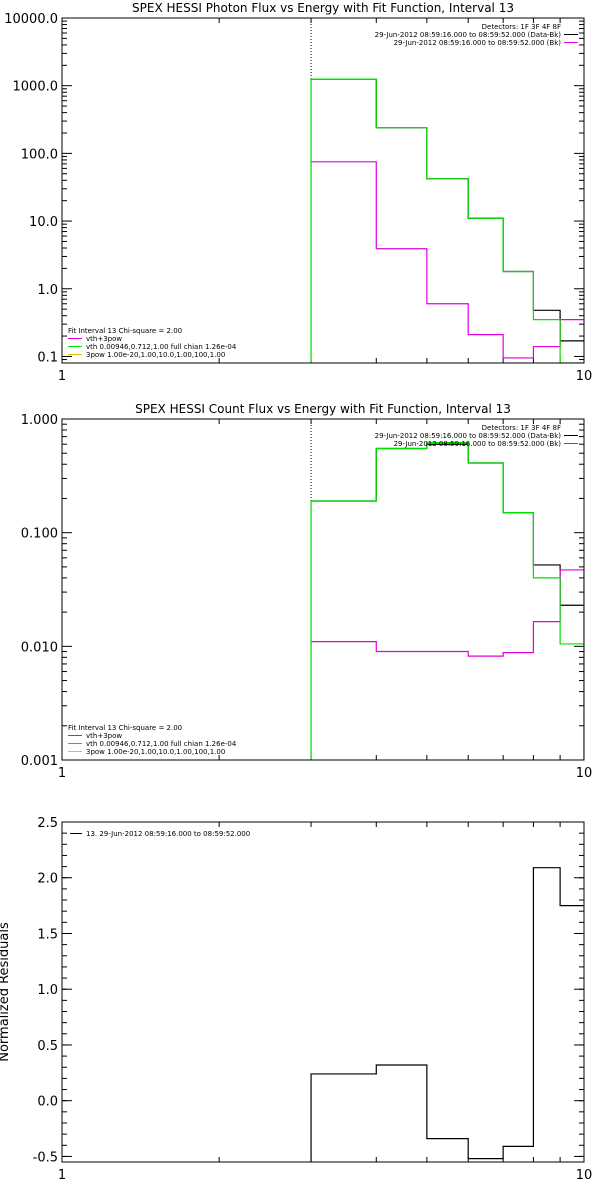 The height and width of the screenshot is (1200, 600). Describe the element at coordinates (31, 19) in the screenshot. I see `y-tick-label: 10000.0` at that location.